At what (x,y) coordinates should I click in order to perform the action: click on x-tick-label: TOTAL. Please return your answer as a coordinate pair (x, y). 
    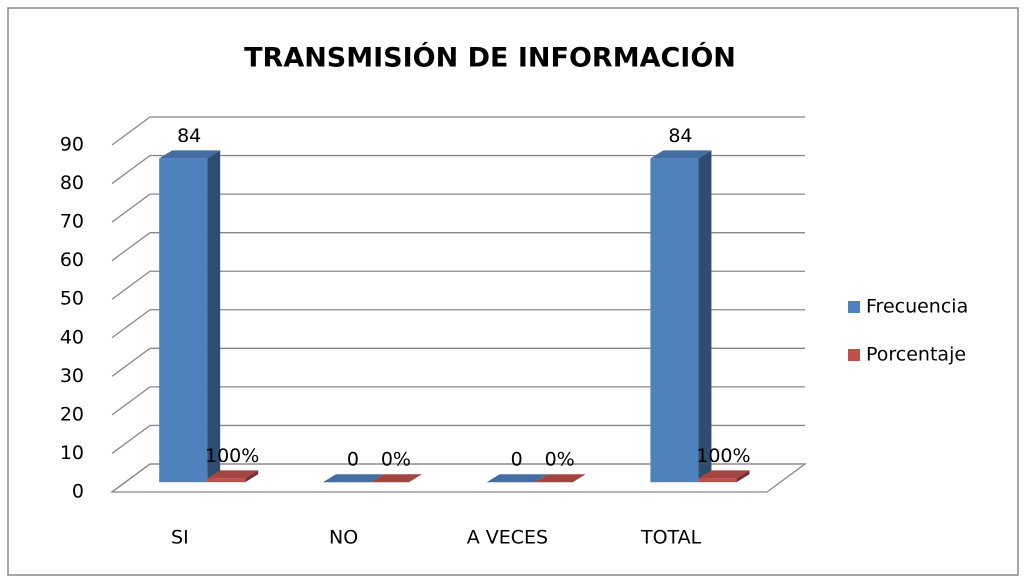
    Looking at the image, I should click on (671, 538).